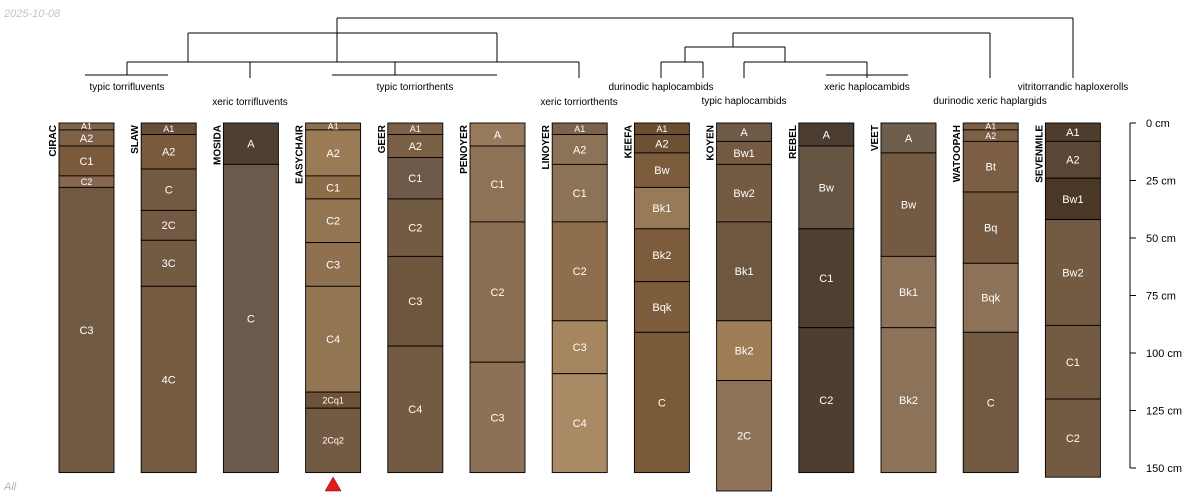 The width and height of the screenshot is (1200, 500). I want to click on triangle-marker-icon, so click(333, 484).